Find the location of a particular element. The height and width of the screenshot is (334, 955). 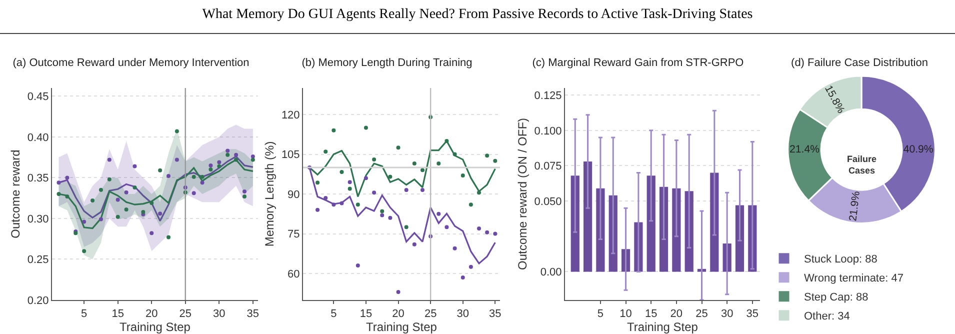

chart-title: (a) Outcome Reward under Memory Intervention is located at coordinates (131, 62).